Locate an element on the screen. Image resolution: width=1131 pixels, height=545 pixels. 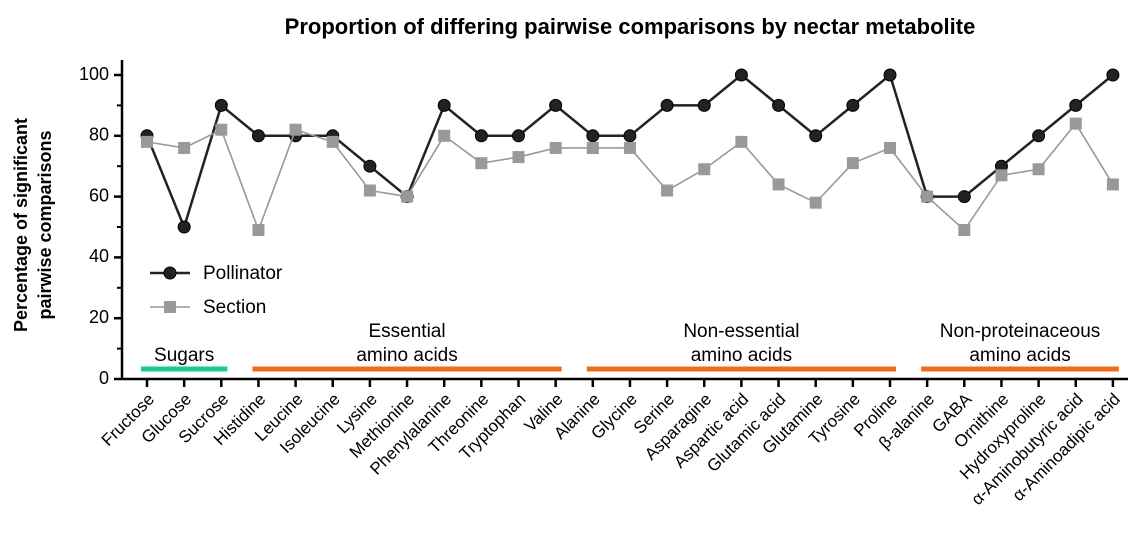
group-label: Non-essential is located at coordinates (741, 331).